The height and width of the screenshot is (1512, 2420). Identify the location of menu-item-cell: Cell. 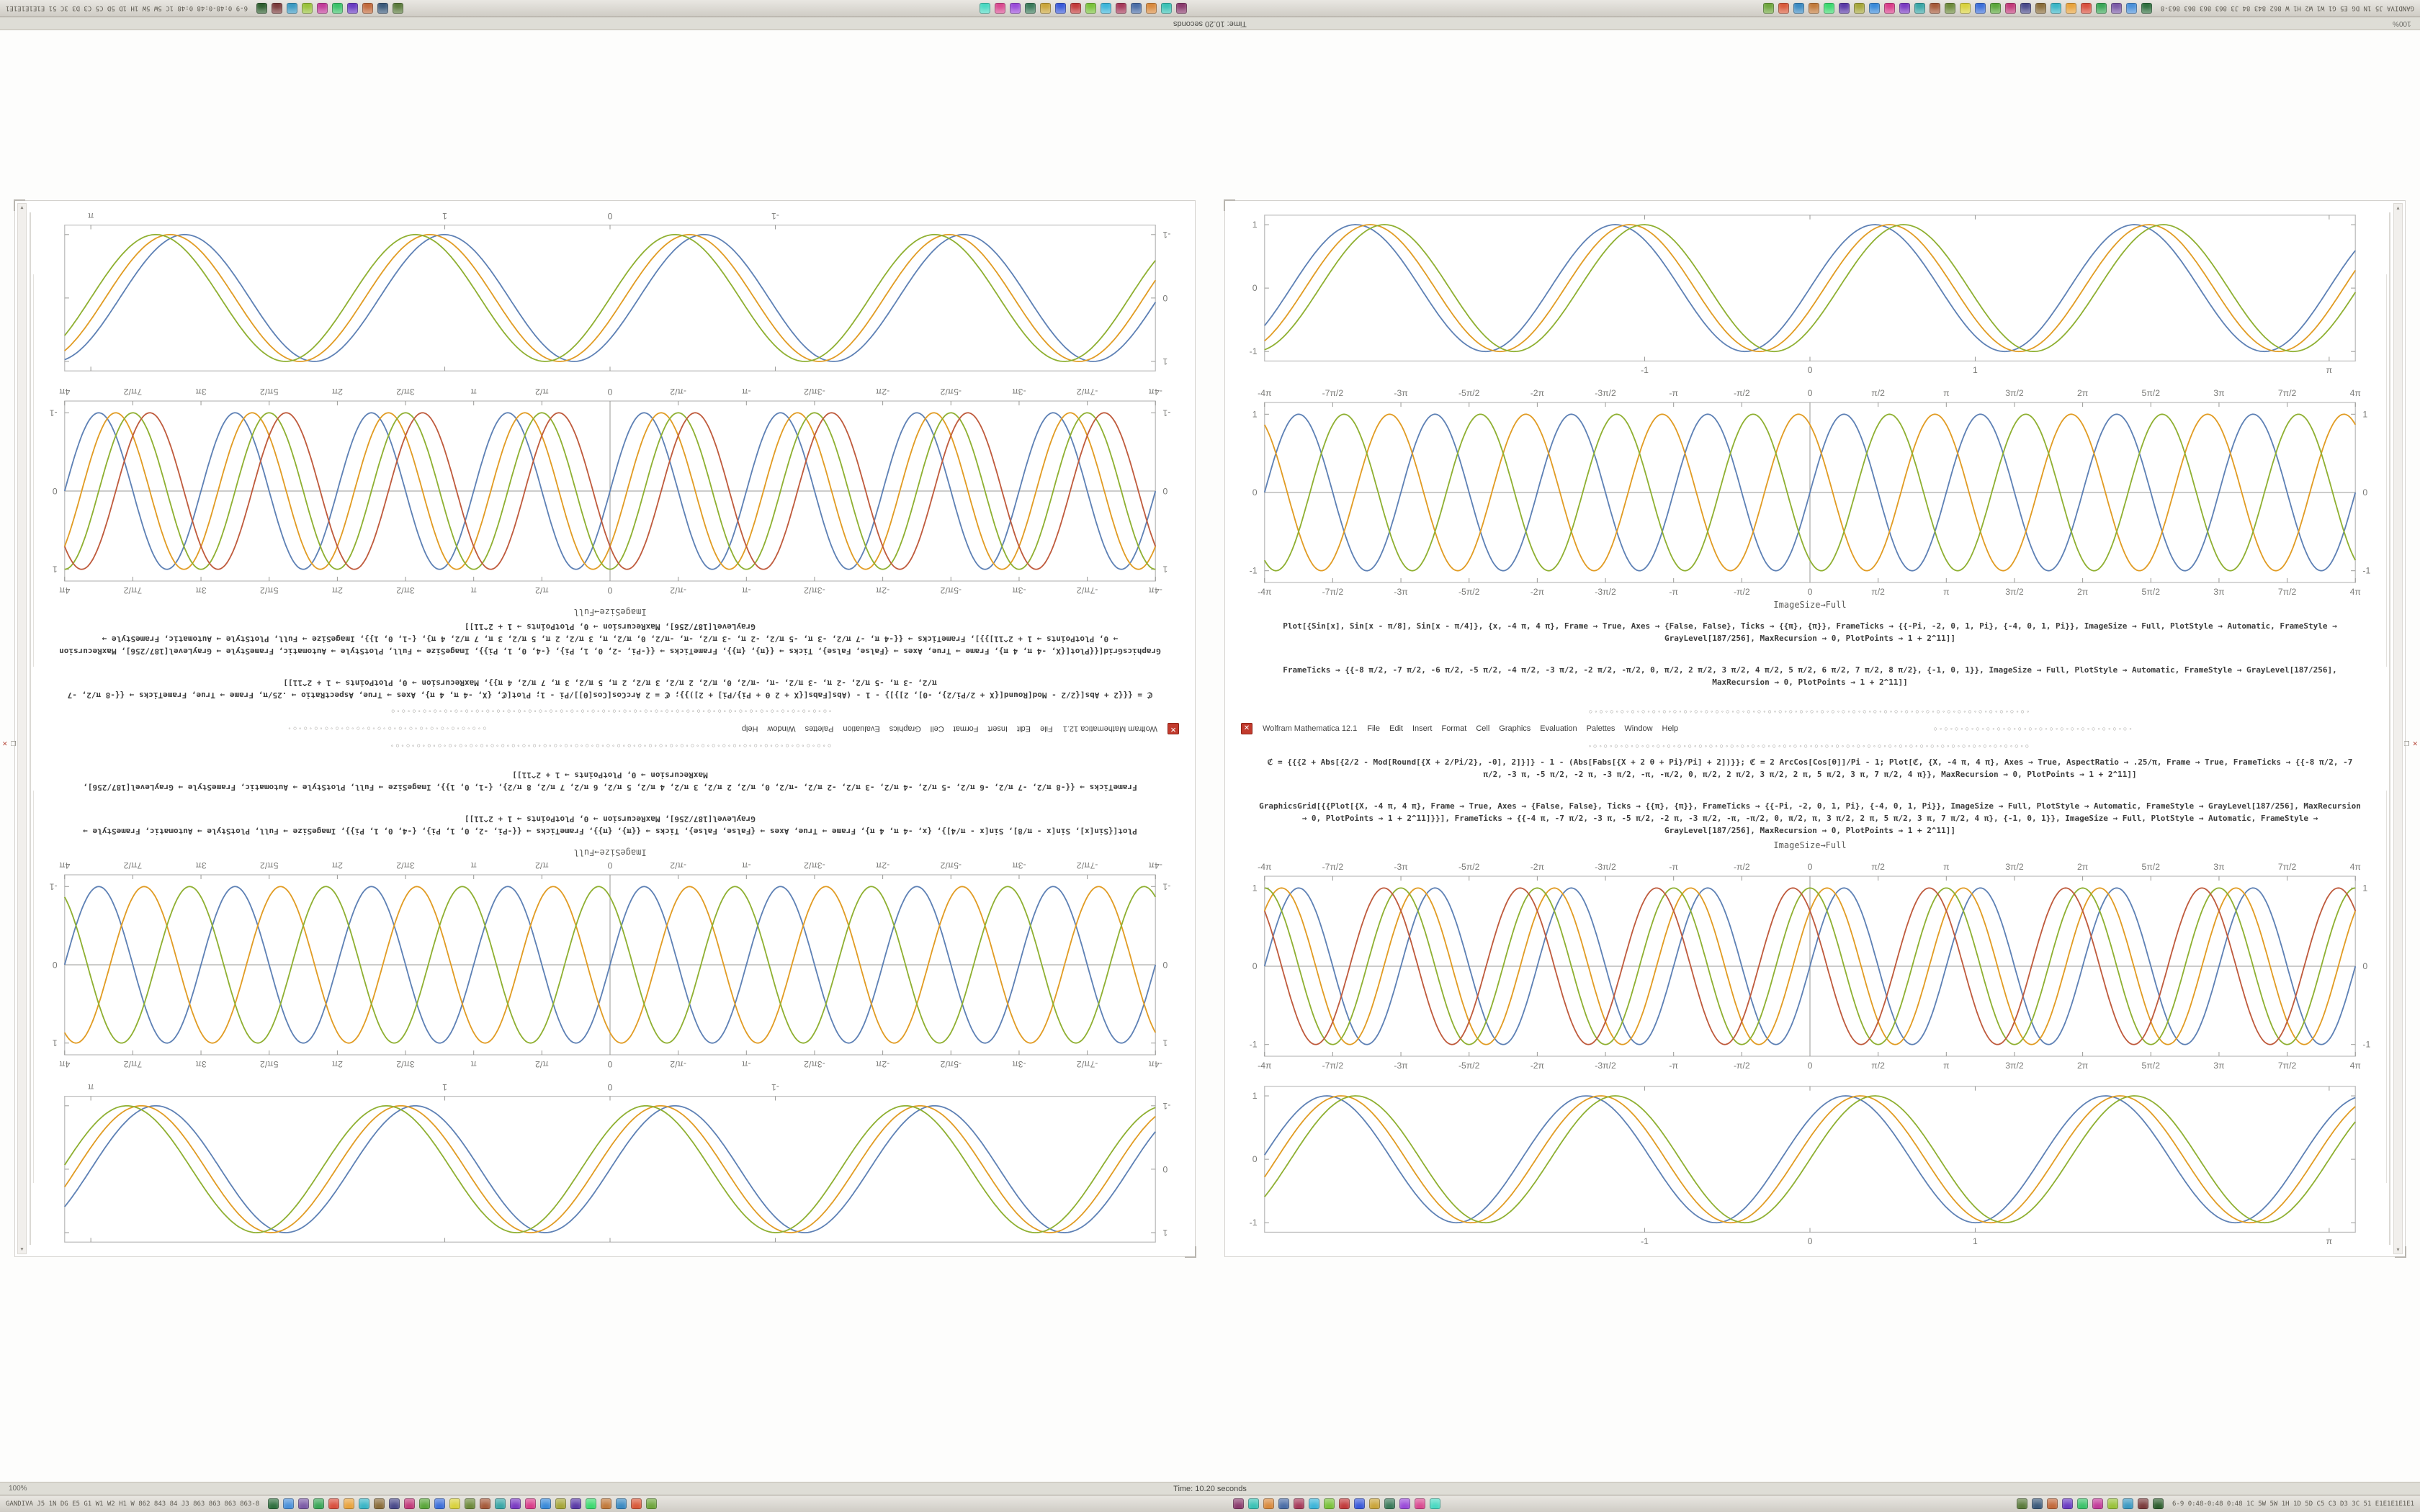
(937, 728).